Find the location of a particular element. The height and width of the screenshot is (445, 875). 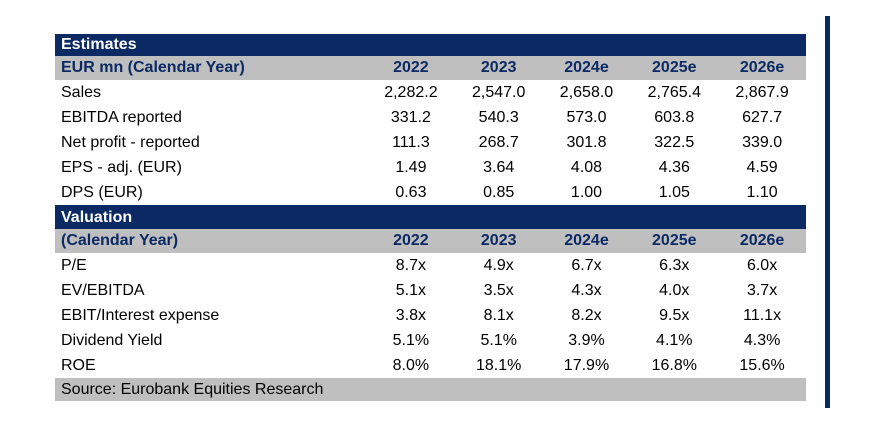

cell-value: 11.1x is located at coordinates (762, 315).